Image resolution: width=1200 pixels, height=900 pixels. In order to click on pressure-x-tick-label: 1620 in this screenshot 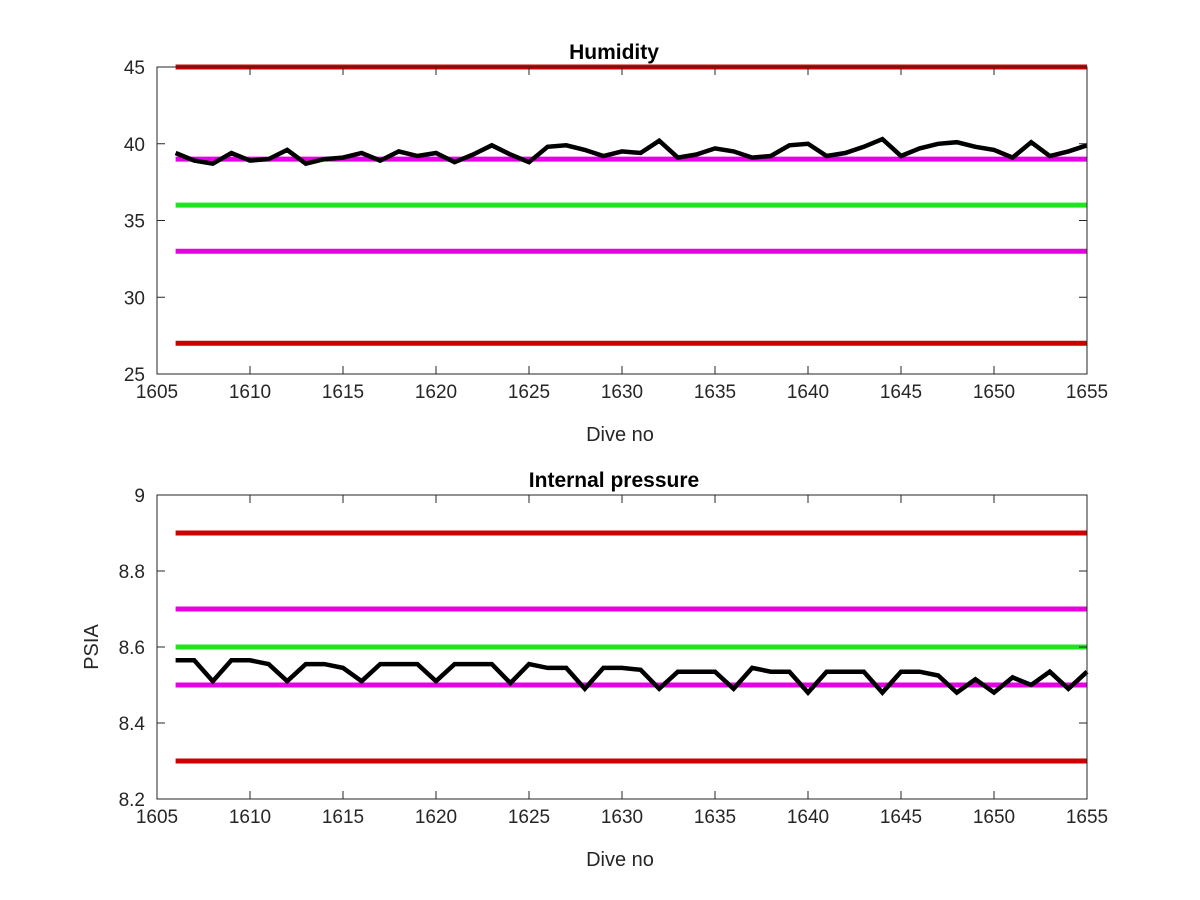, I will do `click(436, 817)`.